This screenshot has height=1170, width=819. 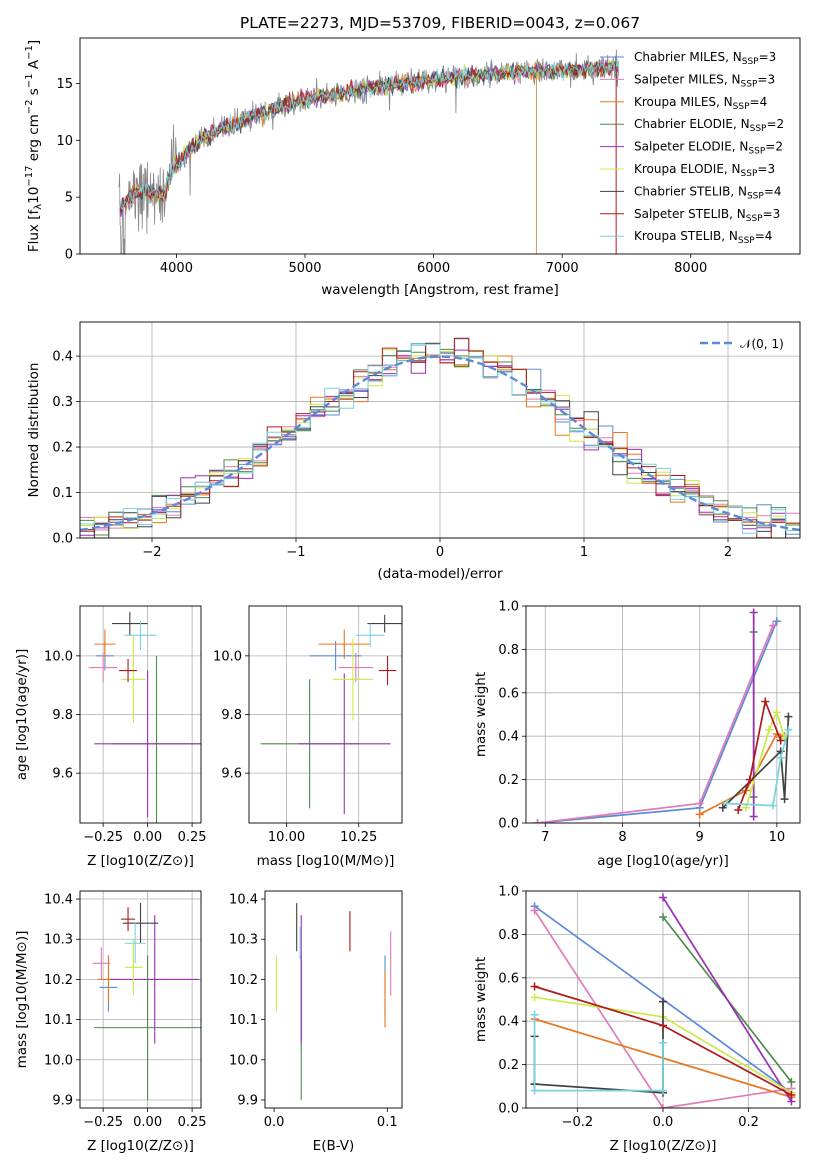 I want to click on weight-lines, so click(x=663, y=715).